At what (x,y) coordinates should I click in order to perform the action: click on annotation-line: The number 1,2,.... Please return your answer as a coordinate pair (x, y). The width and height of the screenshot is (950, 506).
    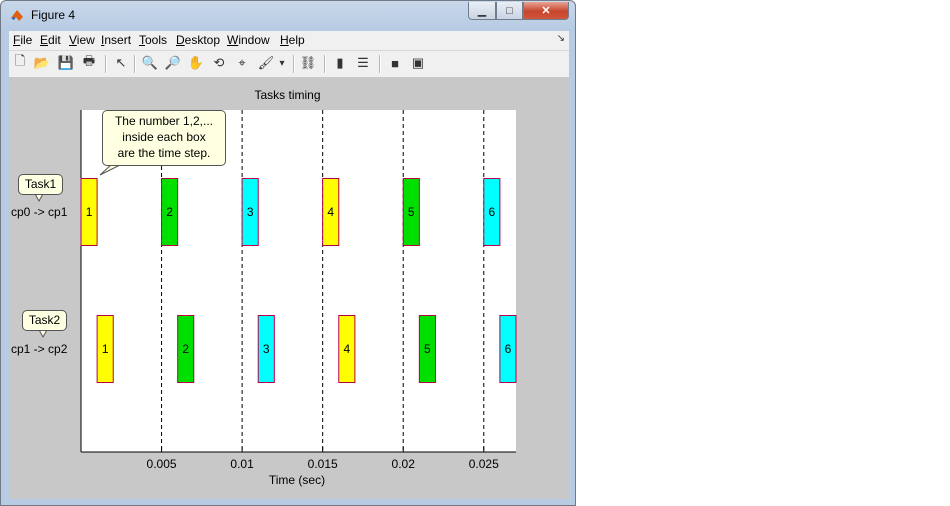
    Looking at the image, I should click on (164, 121).